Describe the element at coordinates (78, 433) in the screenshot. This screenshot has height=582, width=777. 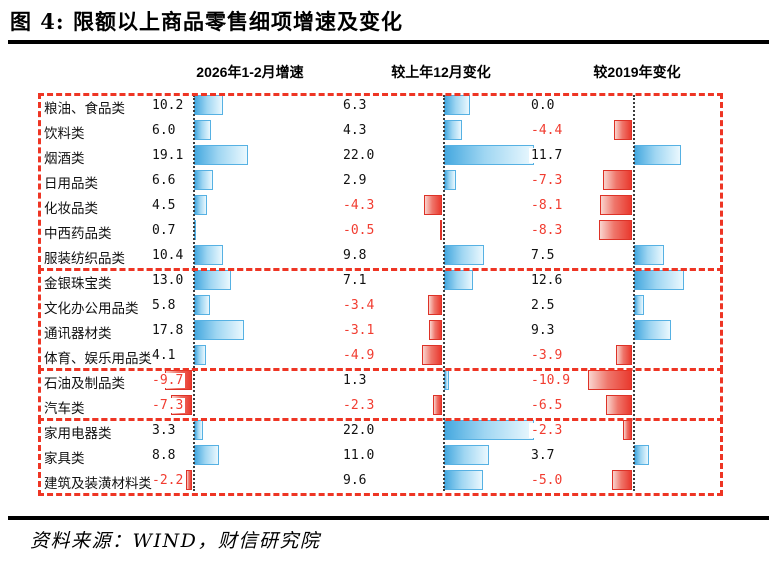
I see `category-label: 家用电器类` at that location.